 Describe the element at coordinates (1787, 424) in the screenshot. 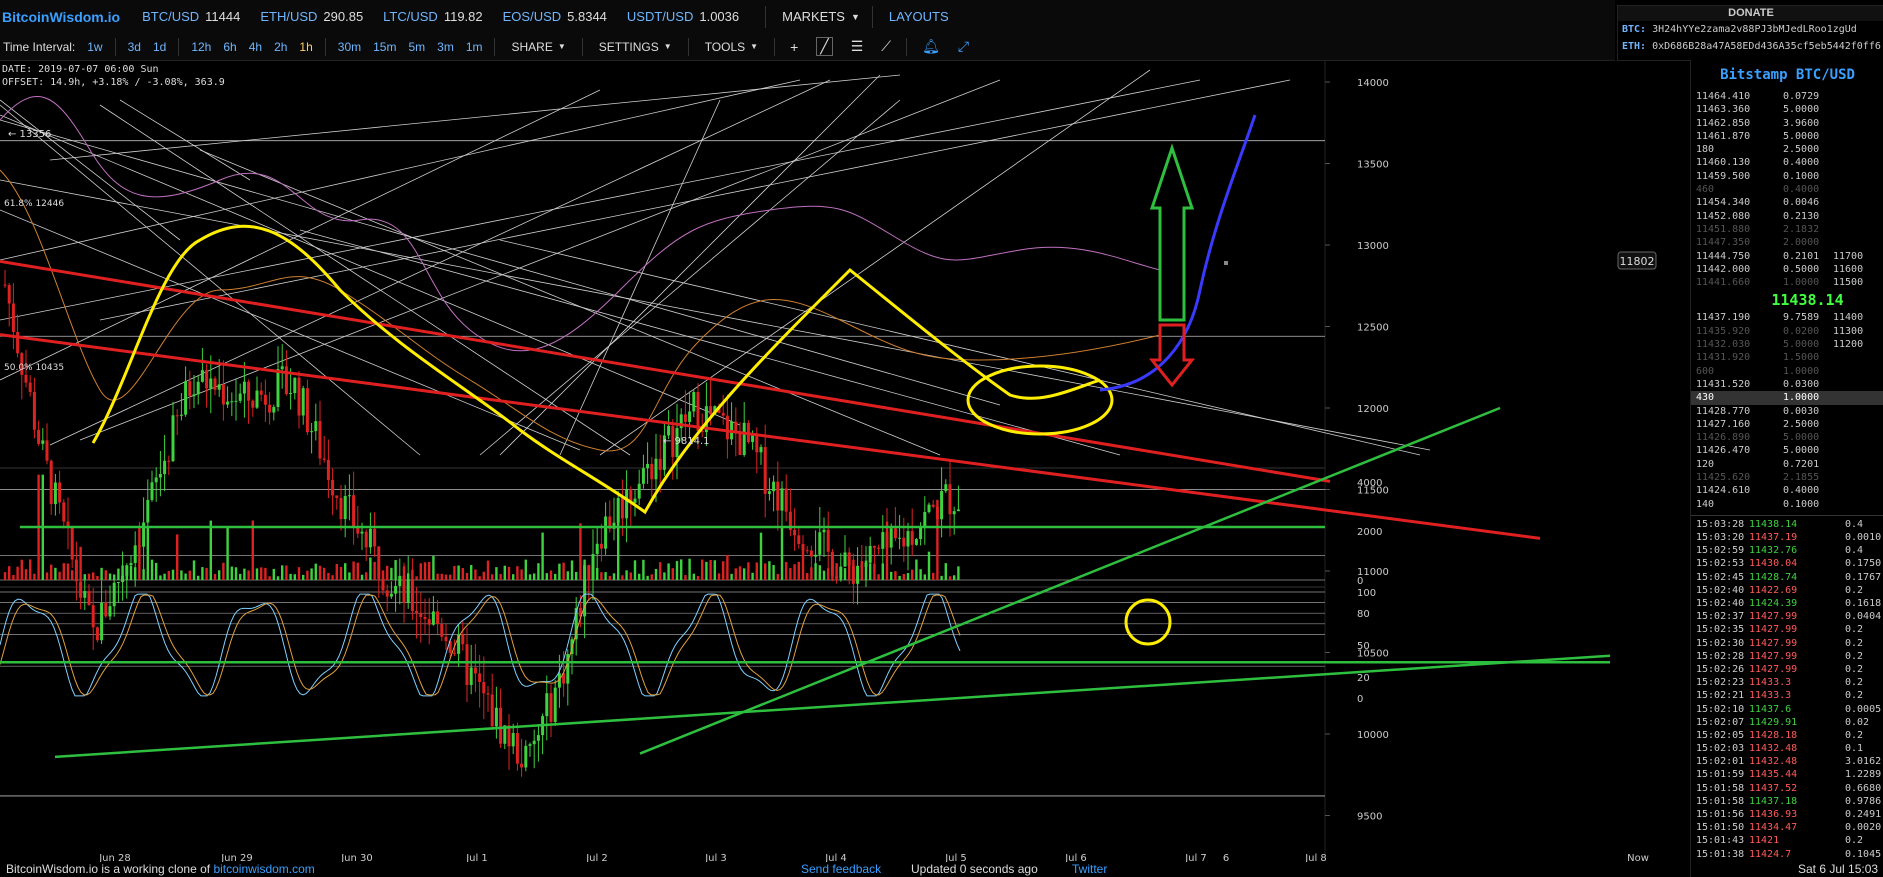

I see `bid-row: 11427.160 2.5000` at that location.